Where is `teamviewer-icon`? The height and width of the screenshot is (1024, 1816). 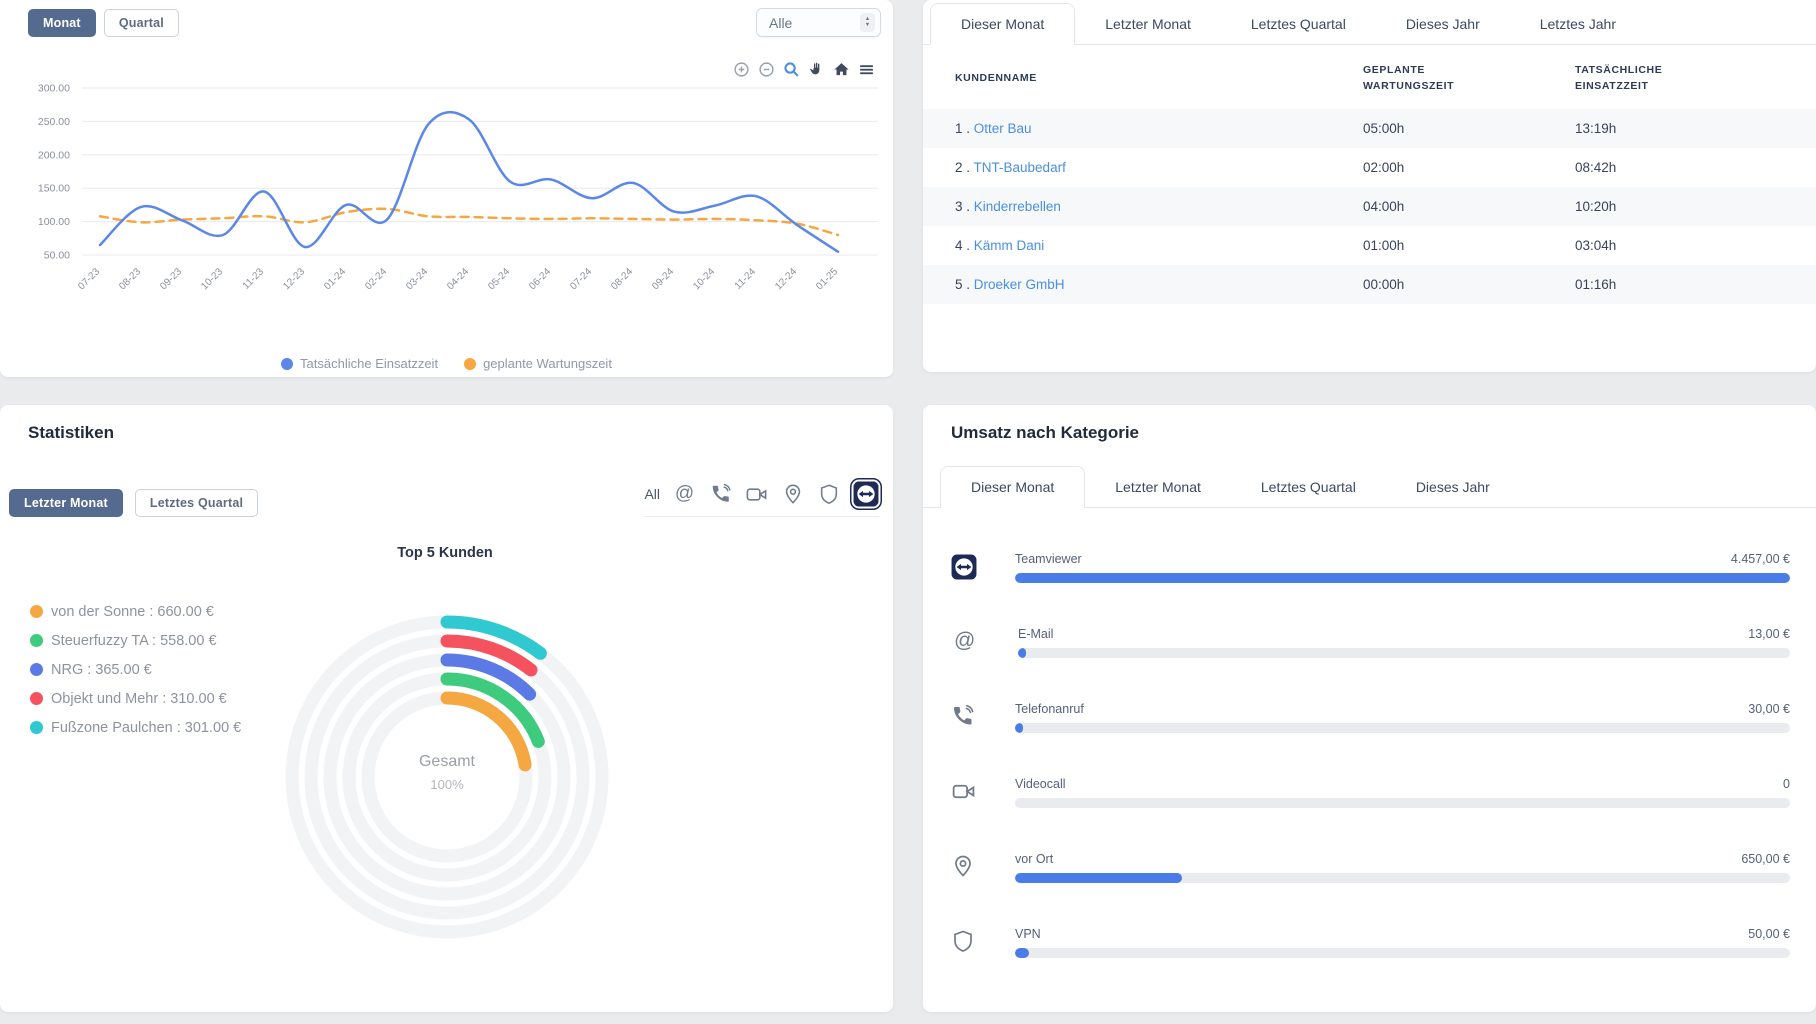 teamviewer-icon is located at coordinates (983, 567).